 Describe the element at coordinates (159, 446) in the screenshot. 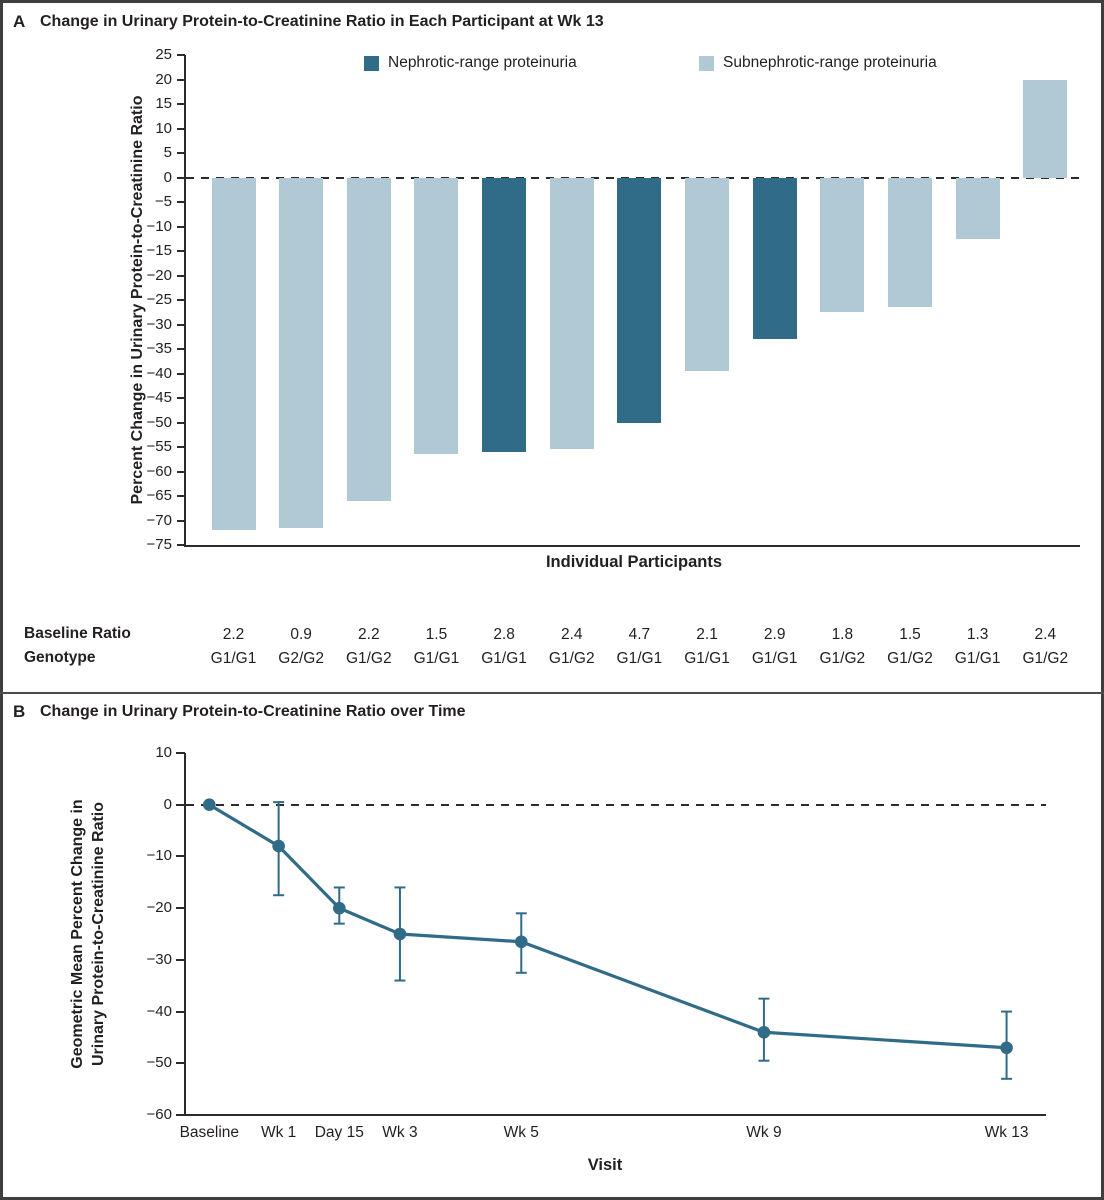

I see `y-axis-tick-label-a: −55` at that location.